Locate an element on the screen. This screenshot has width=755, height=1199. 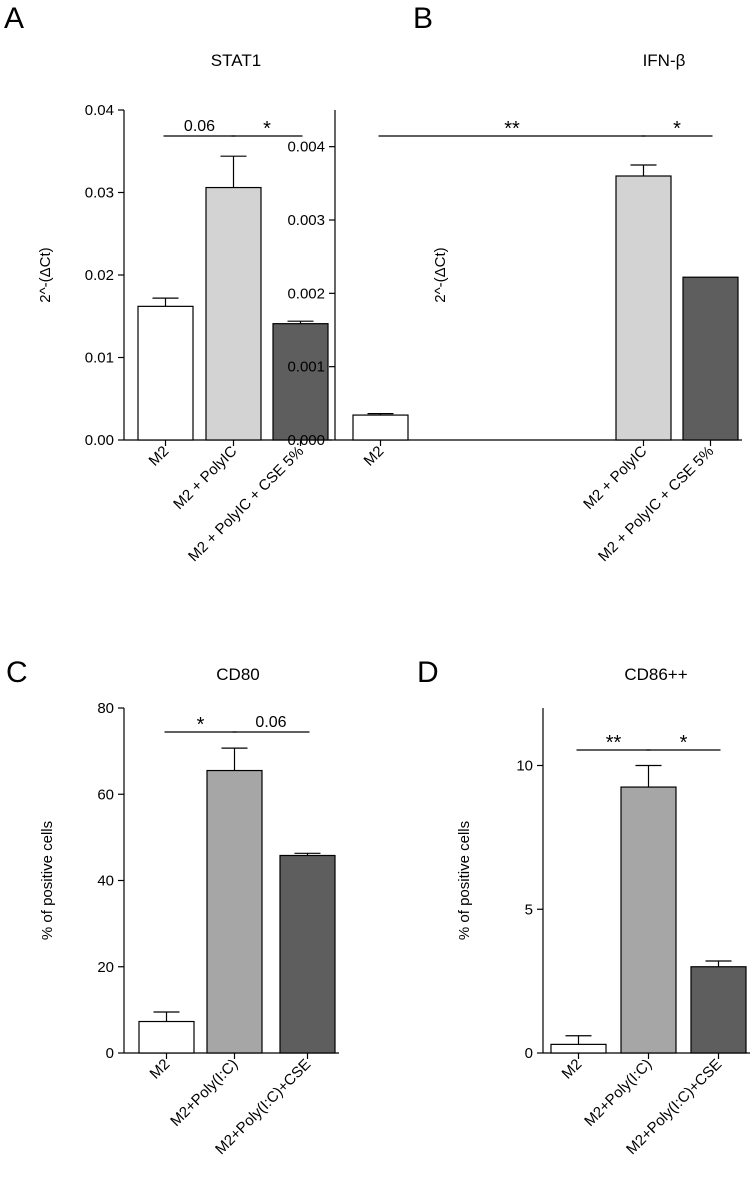
y-tick-label: 10 is located at coordinates (524, 766).